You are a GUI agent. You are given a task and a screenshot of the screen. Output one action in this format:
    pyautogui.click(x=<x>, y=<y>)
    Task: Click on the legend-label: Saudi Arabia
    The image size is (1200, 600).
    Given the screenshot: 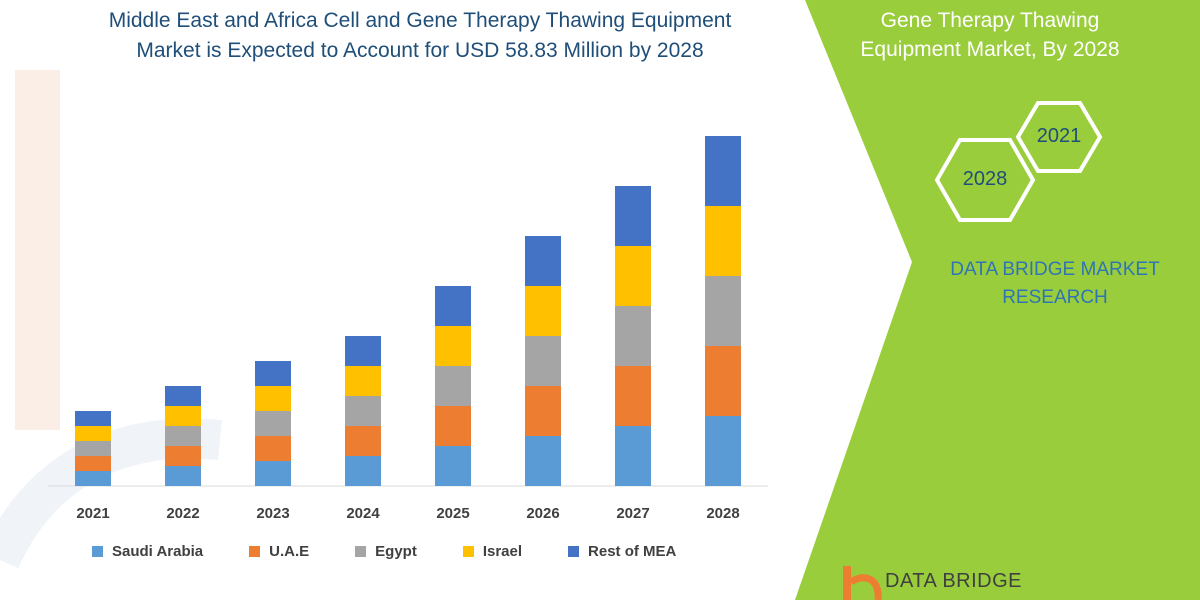 What is the action you would take?
    pyautogui.click(x=158, y=551)
    